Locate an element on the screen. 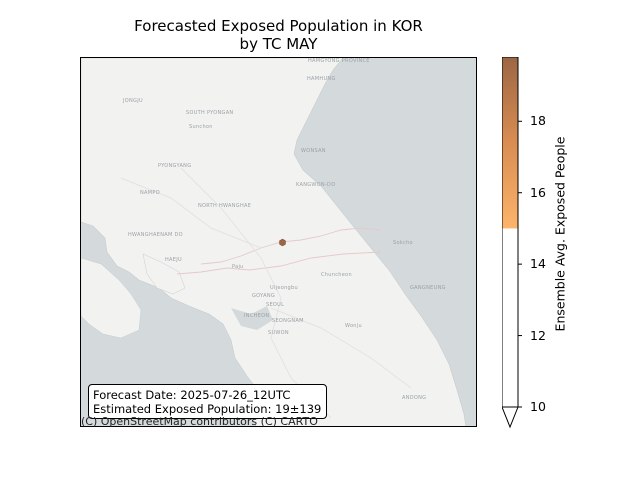 The height and width of the screenshot is (480, 640). map-label: Wonju is located at coordinates (353, 326).